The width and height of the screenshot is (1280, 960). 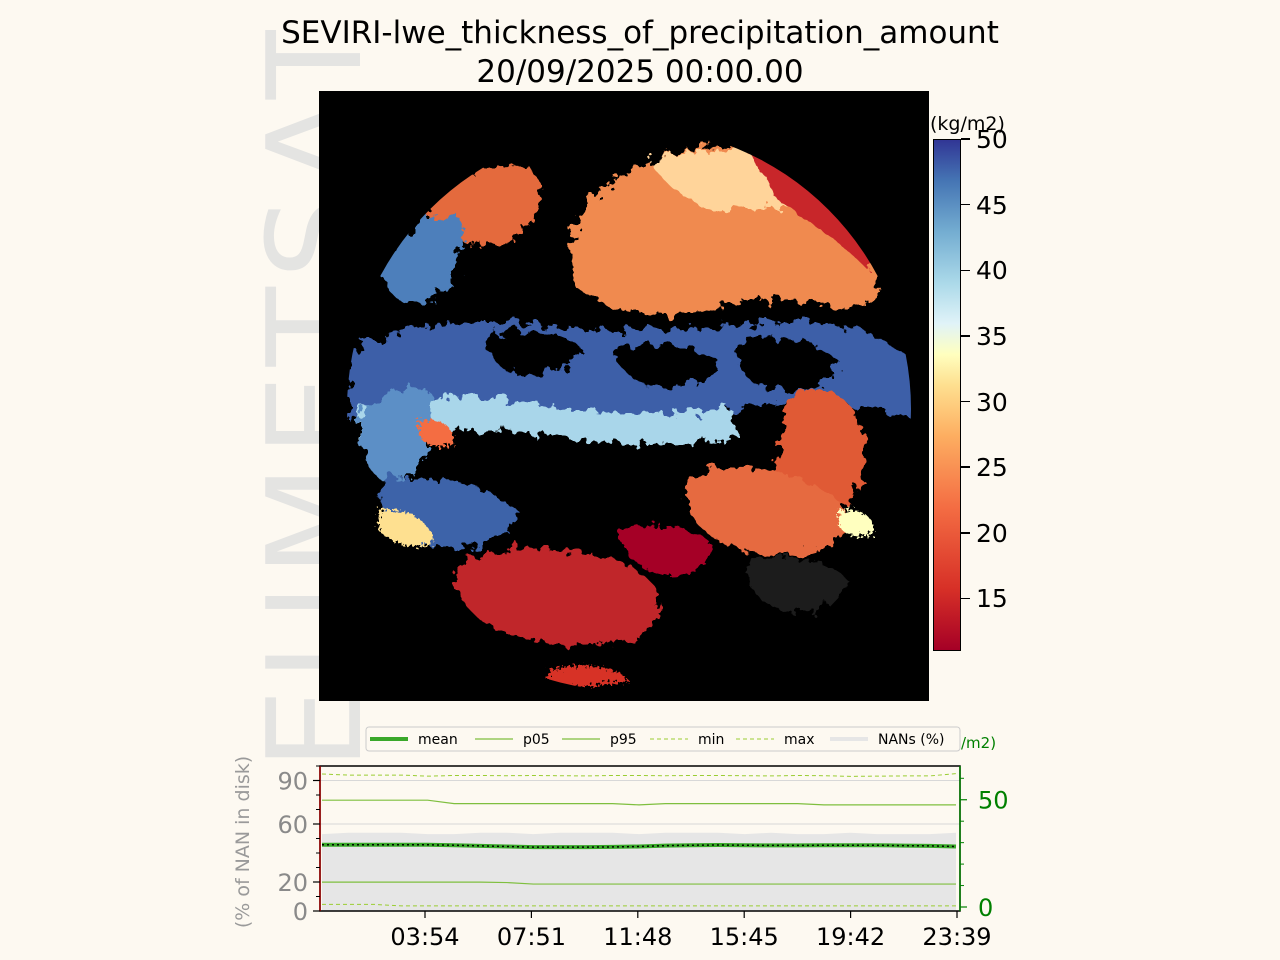 I want to click on colorbar-unit-label: (kg/m2), so click(x=967, y=124).